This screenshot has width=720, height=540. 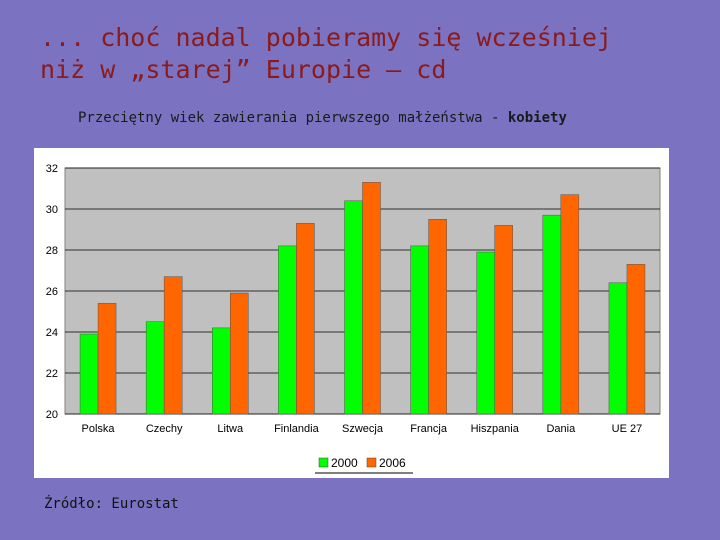 I want to click on y-tick-label: 32, so click(x=52, y=169).